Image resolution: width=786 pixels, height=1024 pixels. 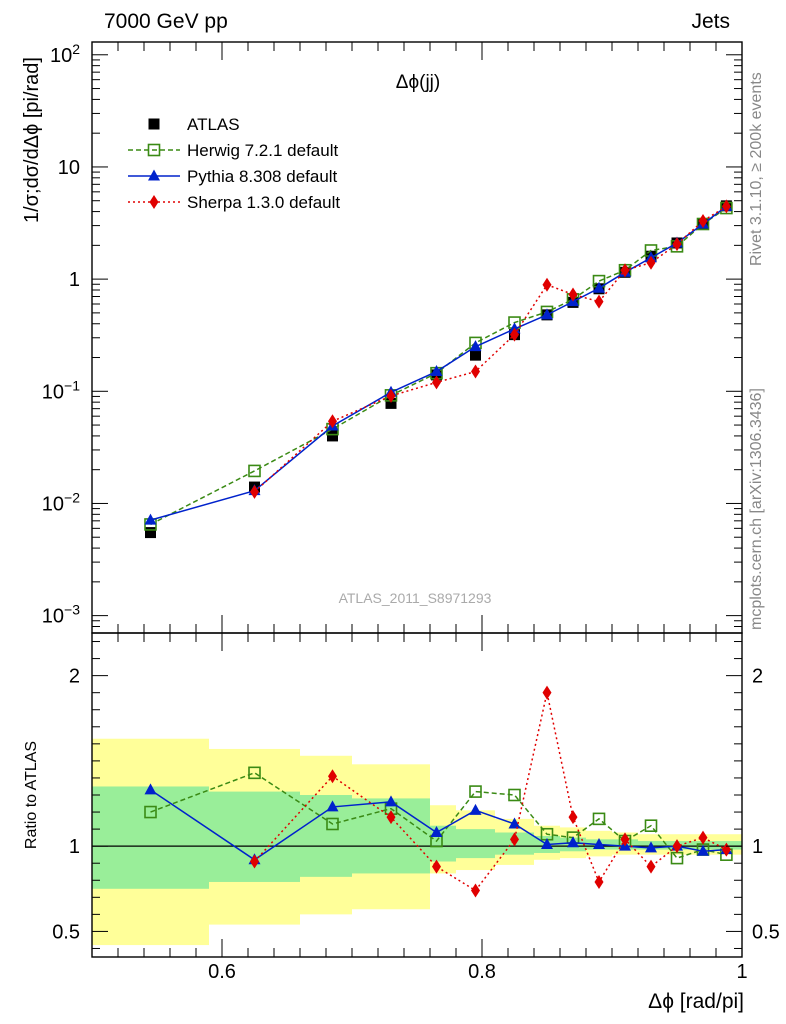 I want to click on header-right-label: Jets, so click(x=710, y=21).